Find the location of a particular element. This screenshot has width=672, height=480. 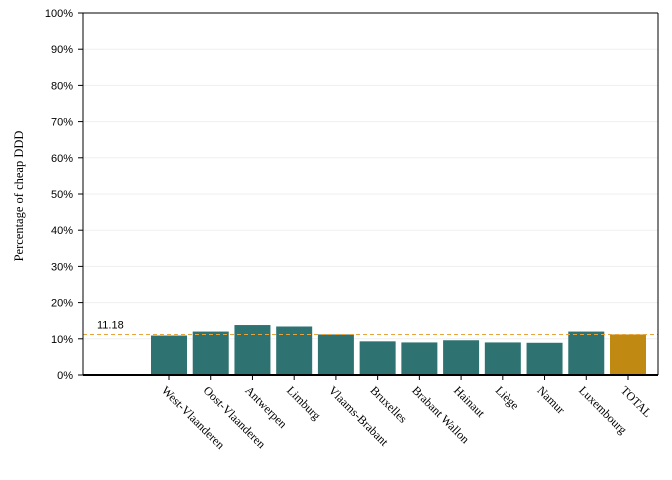

y-tick-label: 90% is located at coordinates (62, 50).